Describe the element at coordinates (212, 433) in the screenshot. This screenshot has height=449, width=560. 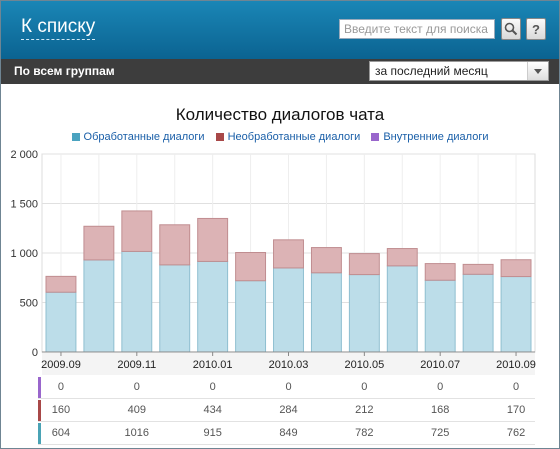
I see `table-cell: 915` at that location.